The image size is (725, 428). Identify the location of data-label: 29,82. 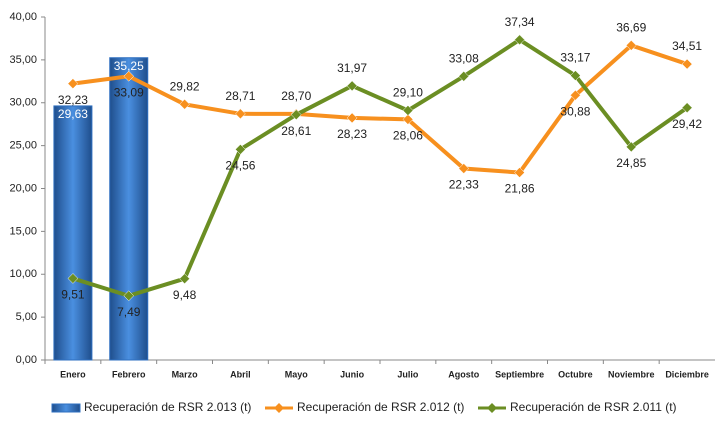
(185, 86).